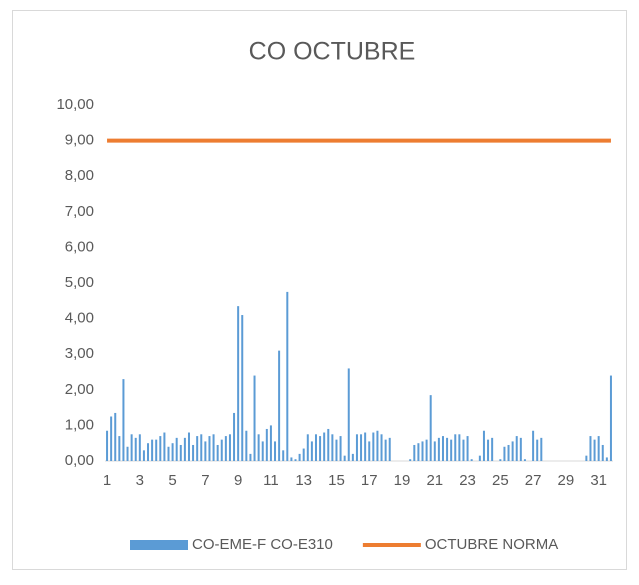  Describe the element at coordinates (140, 480) in the screenshot. I see `x-tick-label: 3` at that location.